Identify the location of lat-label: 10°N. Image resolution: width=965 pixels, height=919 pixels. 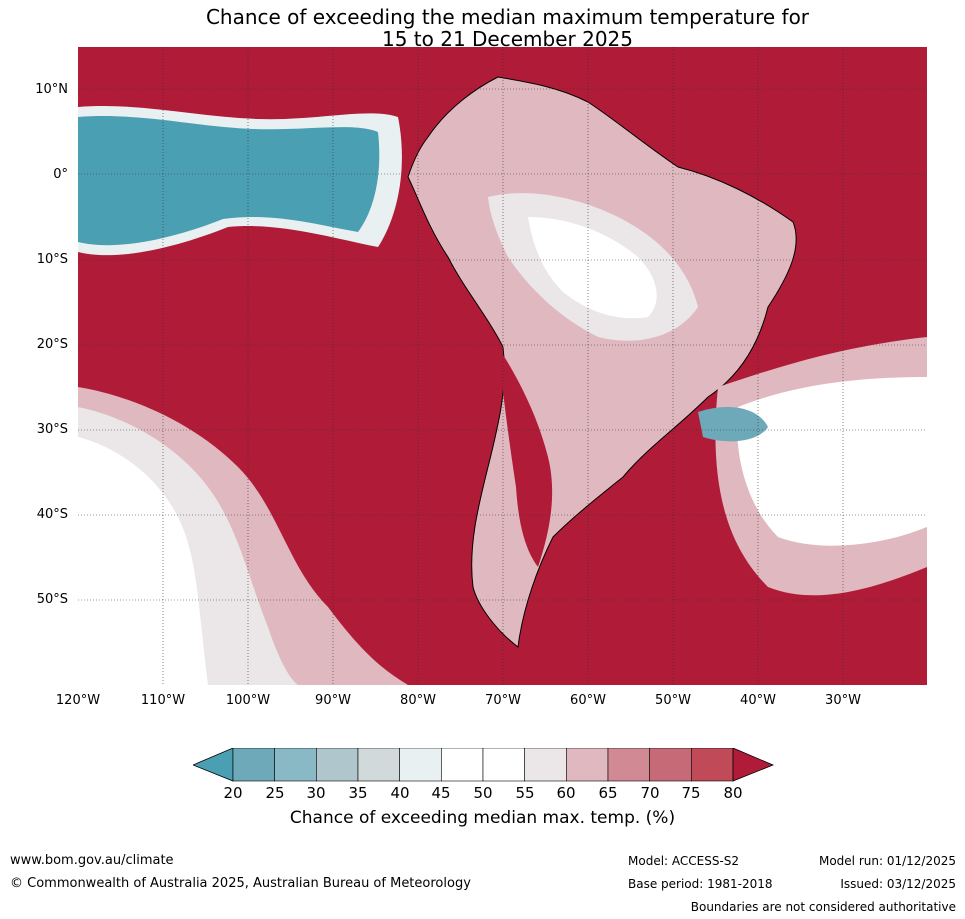
(51, 89).